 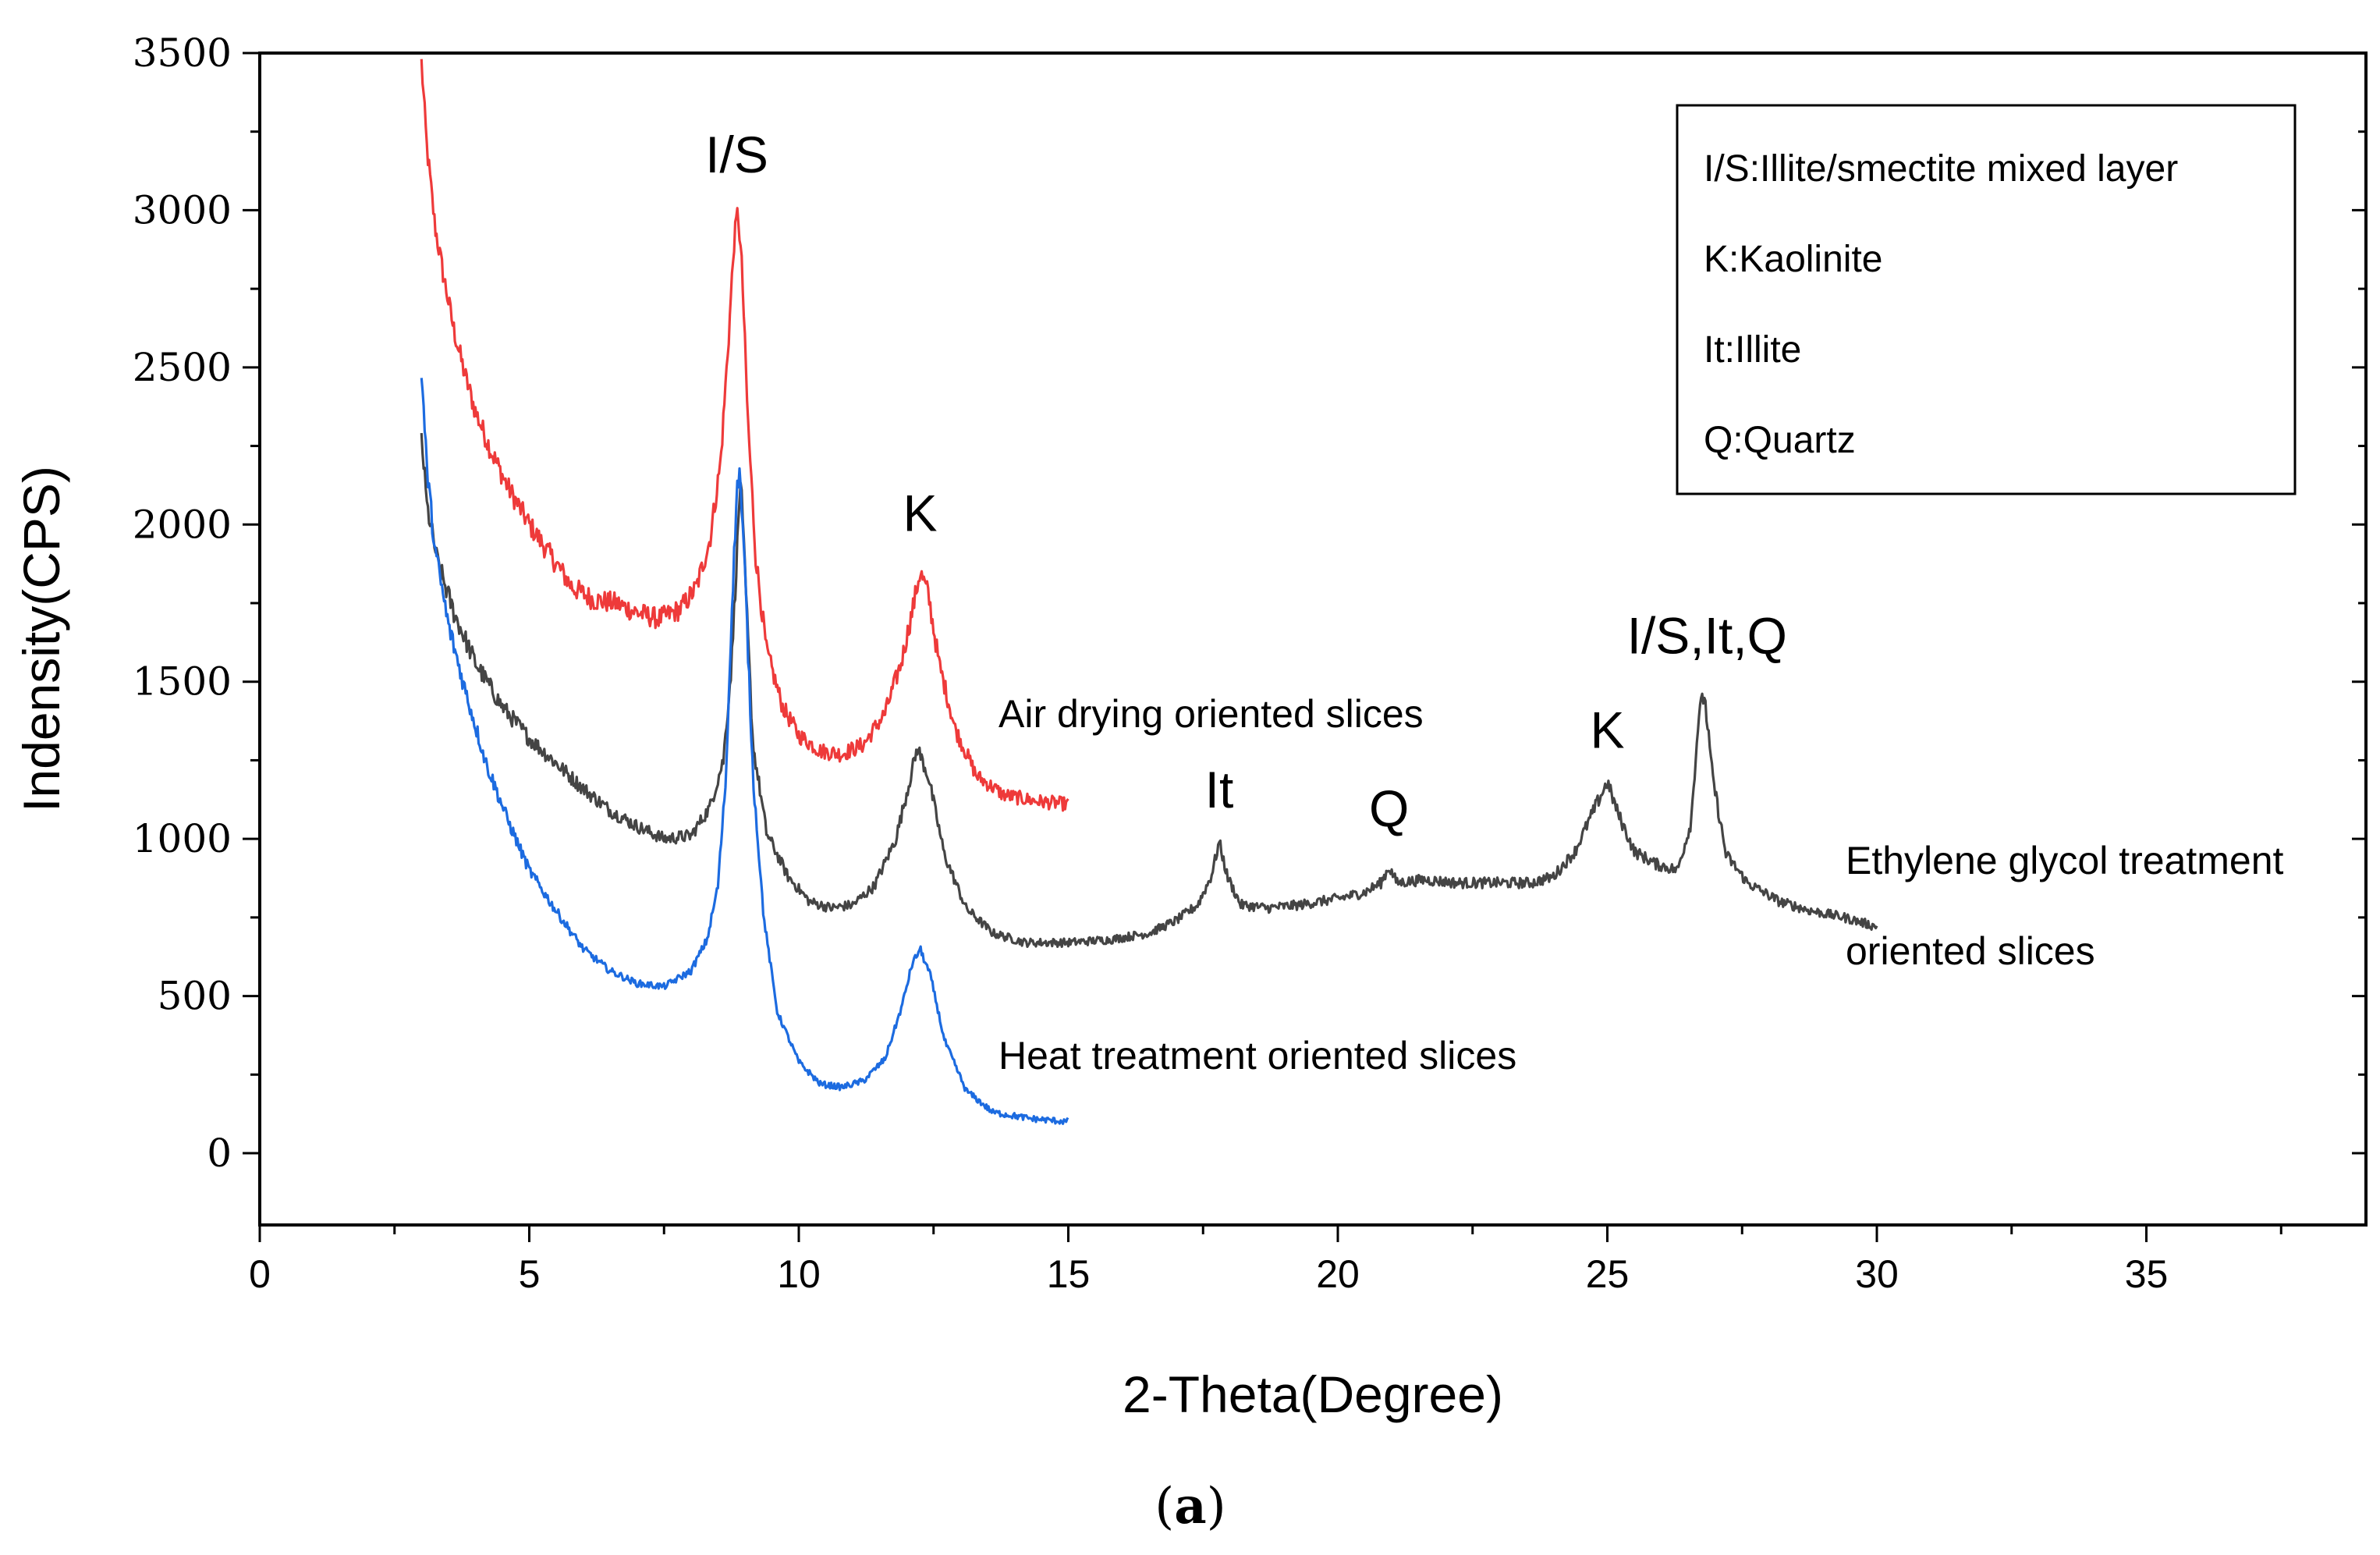 What do you see at coordinates (1941, 169) in the screenshot?
I see `legend-entry-is: I/S:Illite/smectite mixed layer` at bounding box center [1941, 169].